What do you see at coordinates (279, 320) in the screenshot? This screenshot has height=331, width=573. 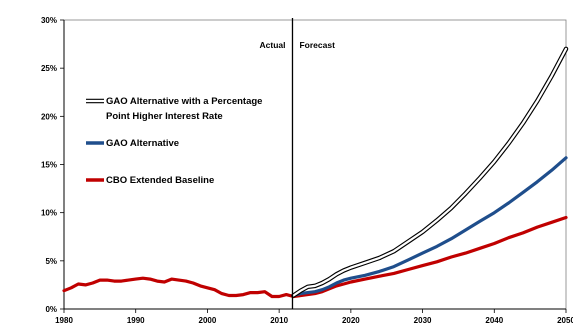 I see `x-tick-label: 2010` at bounding box center [279, 320].